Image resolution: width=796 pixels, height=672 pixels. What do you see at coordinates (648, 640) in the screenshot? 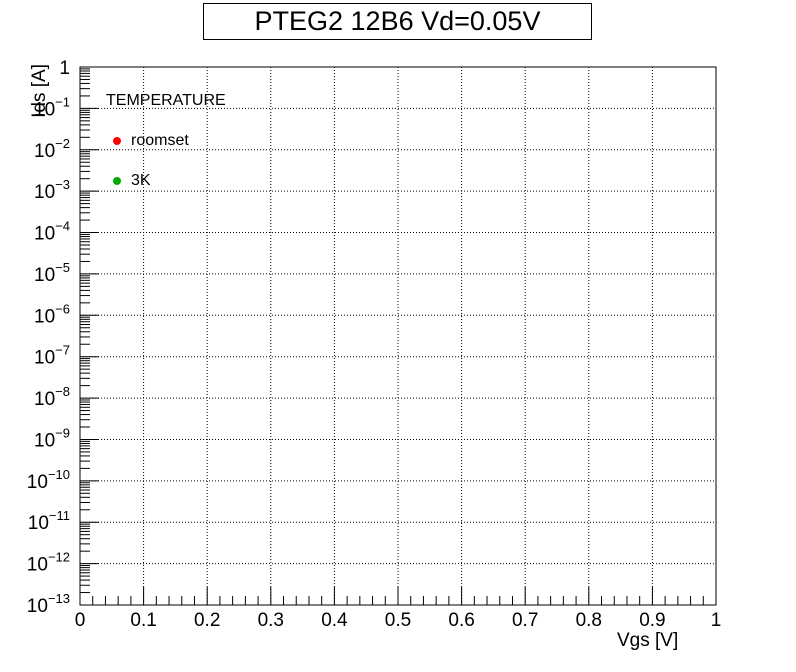
I see `x-axis-label: Vgs [V]` at bounding box center [648, 640].